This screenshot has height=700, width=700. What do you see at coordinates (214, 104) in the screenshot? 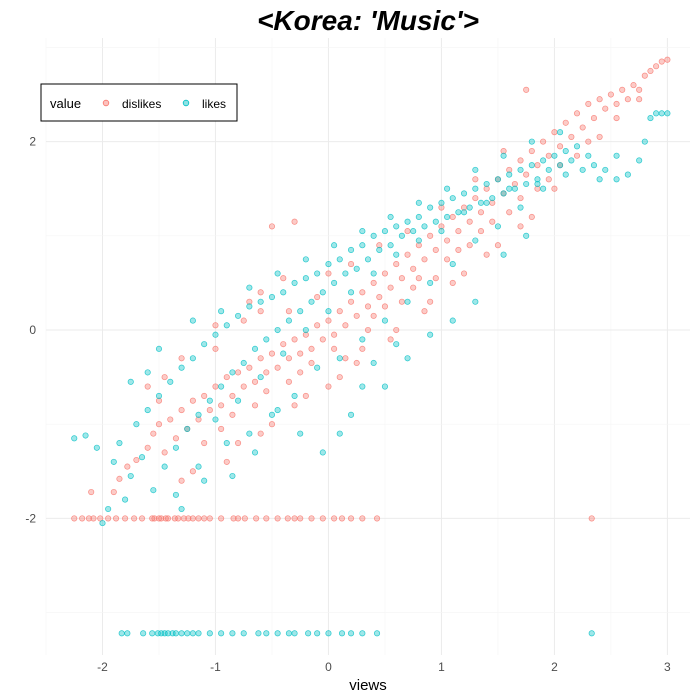
I see `legend-label-likes: likes` at bounding box center [214, 104].